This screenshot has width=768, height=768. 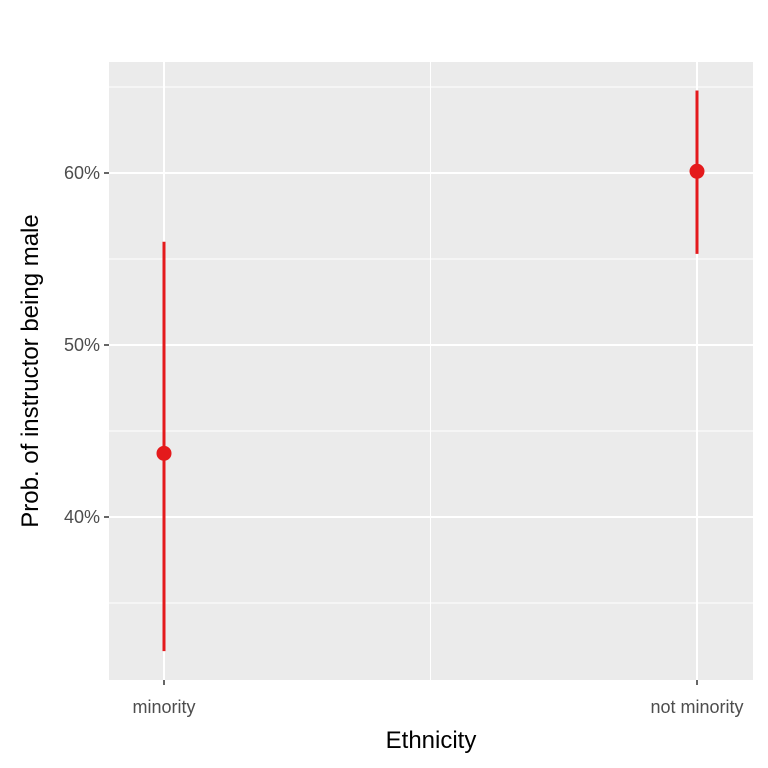 I want to click on y-axis: 40% 50% 60%, so click(x=86, y=345).